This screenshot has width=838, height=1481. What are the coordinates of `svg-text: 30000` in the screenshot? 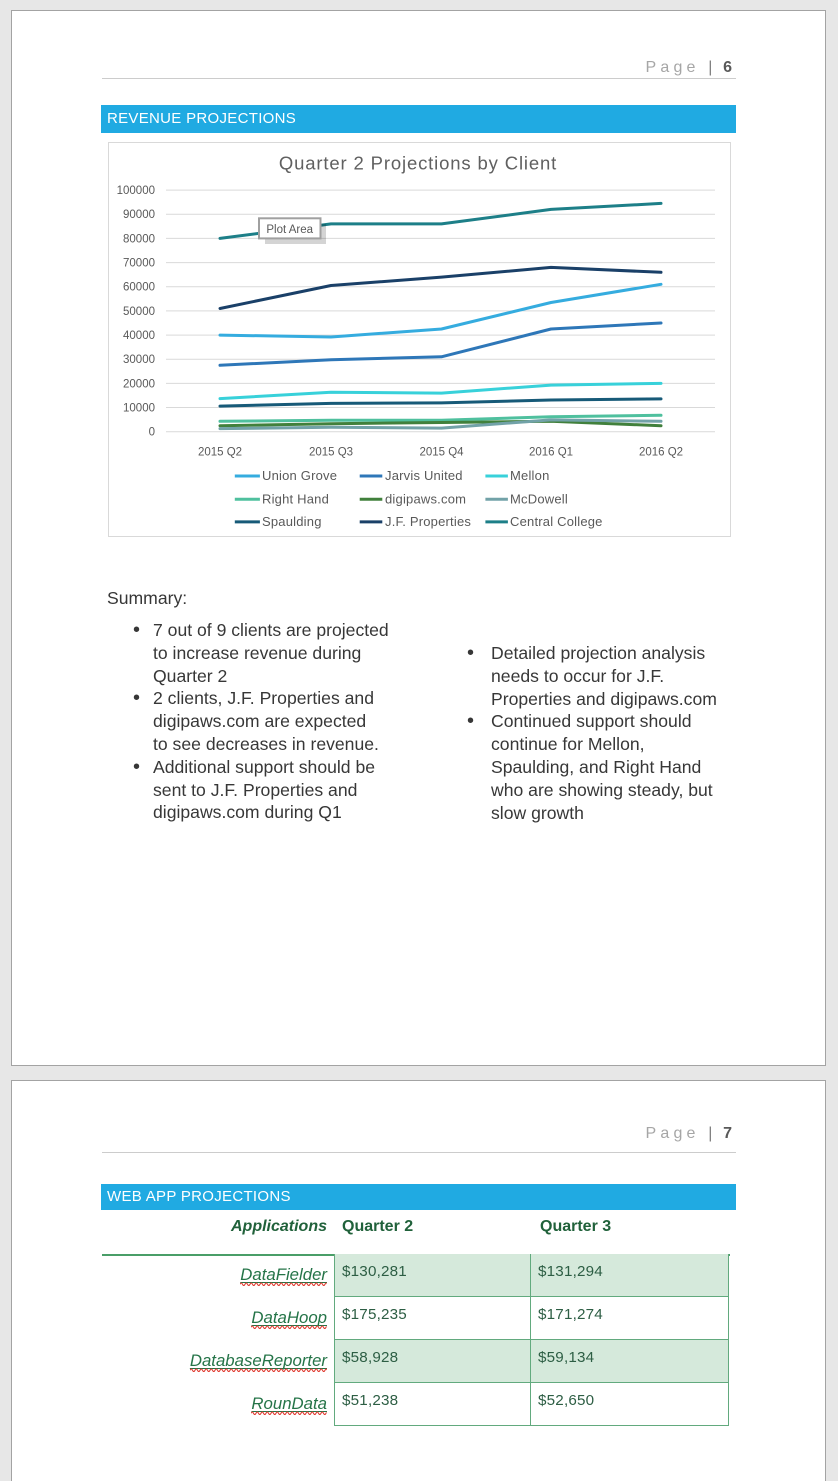 It's located at (139, 360).